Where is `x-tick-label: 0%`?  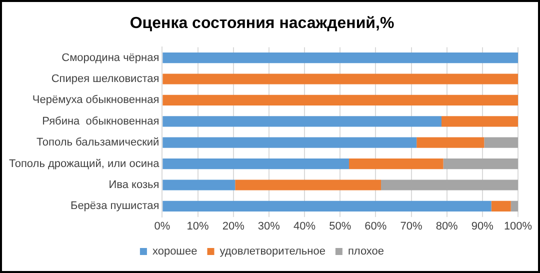
x-tick-label: 0% is located at coordinates (162, 226).